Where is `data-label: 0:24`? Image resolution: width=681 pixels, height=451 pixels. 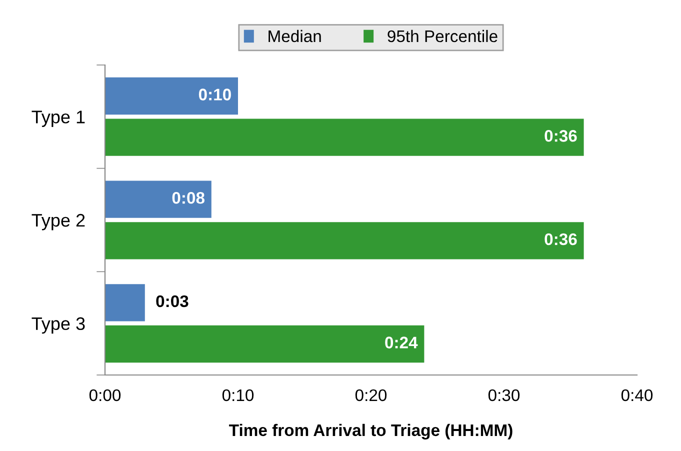
data-label: 0:24 is located at coordinates (401, 342).